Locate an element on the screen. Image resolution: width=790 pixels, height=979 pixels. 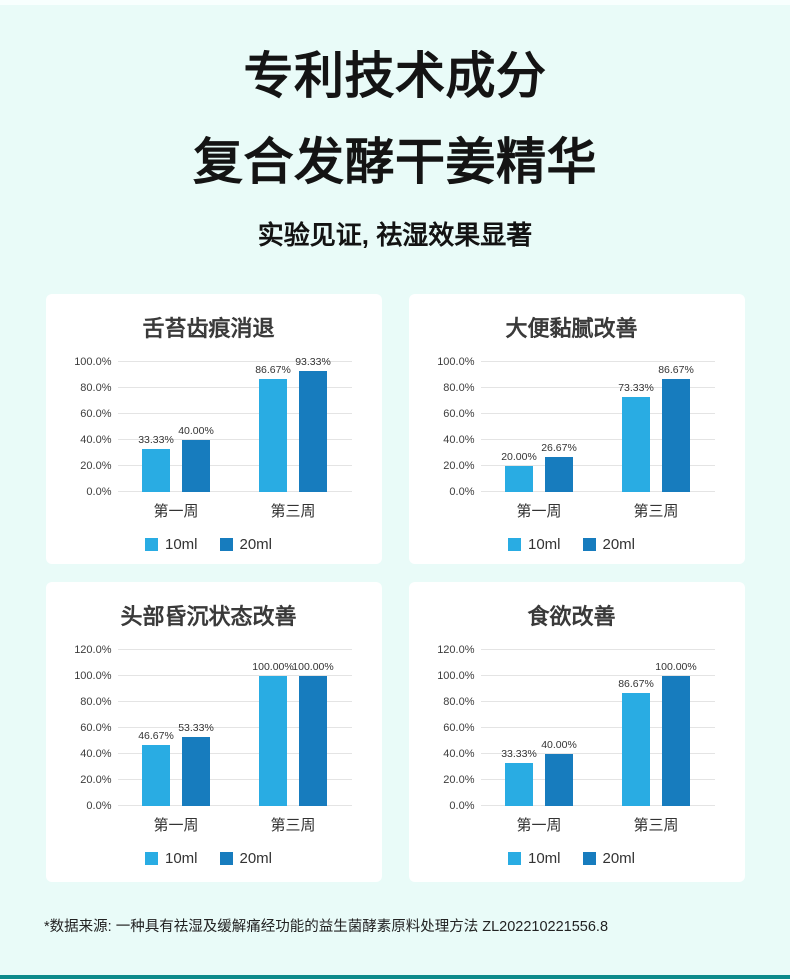
page-title-line1: 专利技术成分 is located at coordinates (395, 76).